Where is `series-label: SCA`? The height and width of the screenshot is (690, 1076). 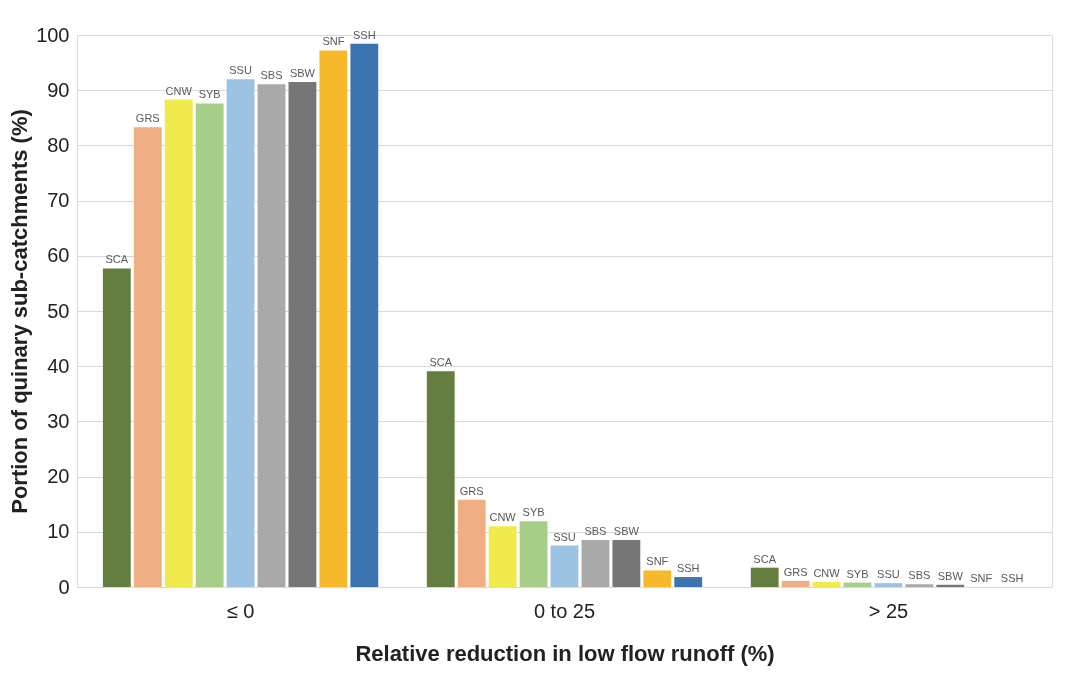
series-label: SCA is located at coordinates (117, 259).